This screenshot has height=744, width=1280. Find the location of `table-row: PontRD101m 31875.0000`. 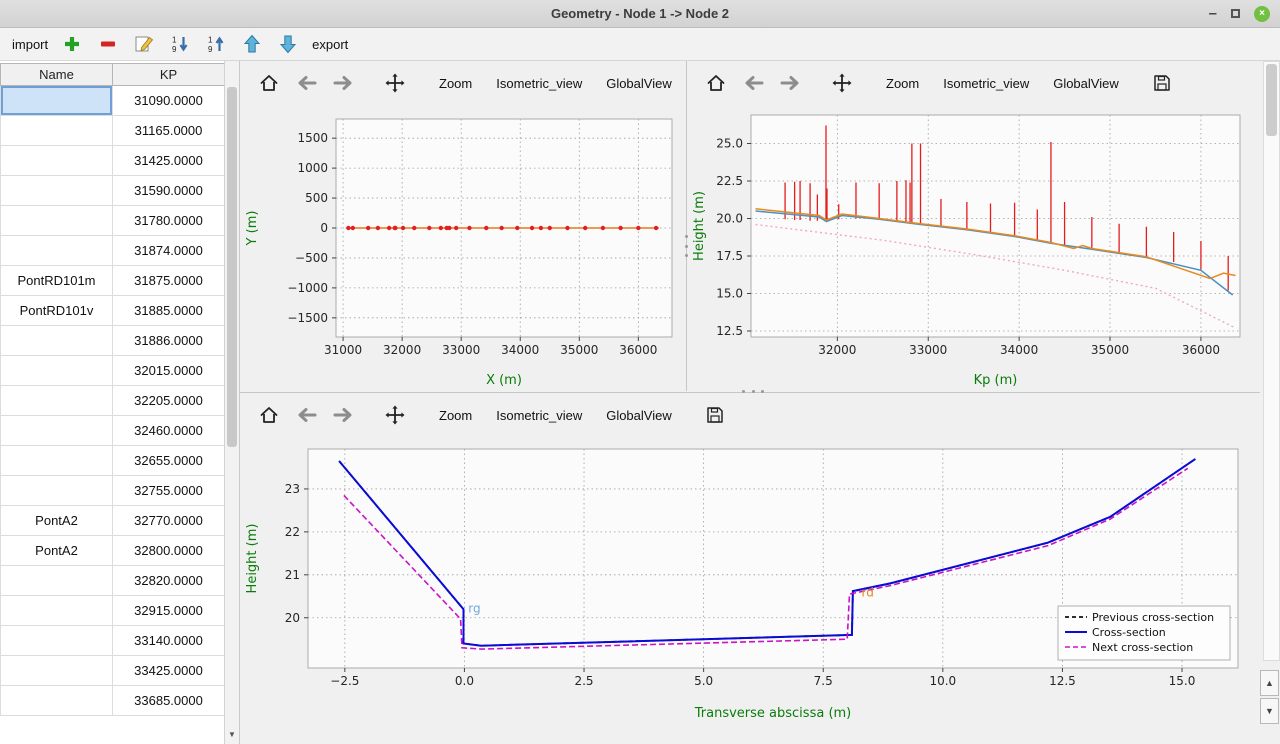

table-row: PontRD101m 31875.0000 is located at coordinates (112, 280).